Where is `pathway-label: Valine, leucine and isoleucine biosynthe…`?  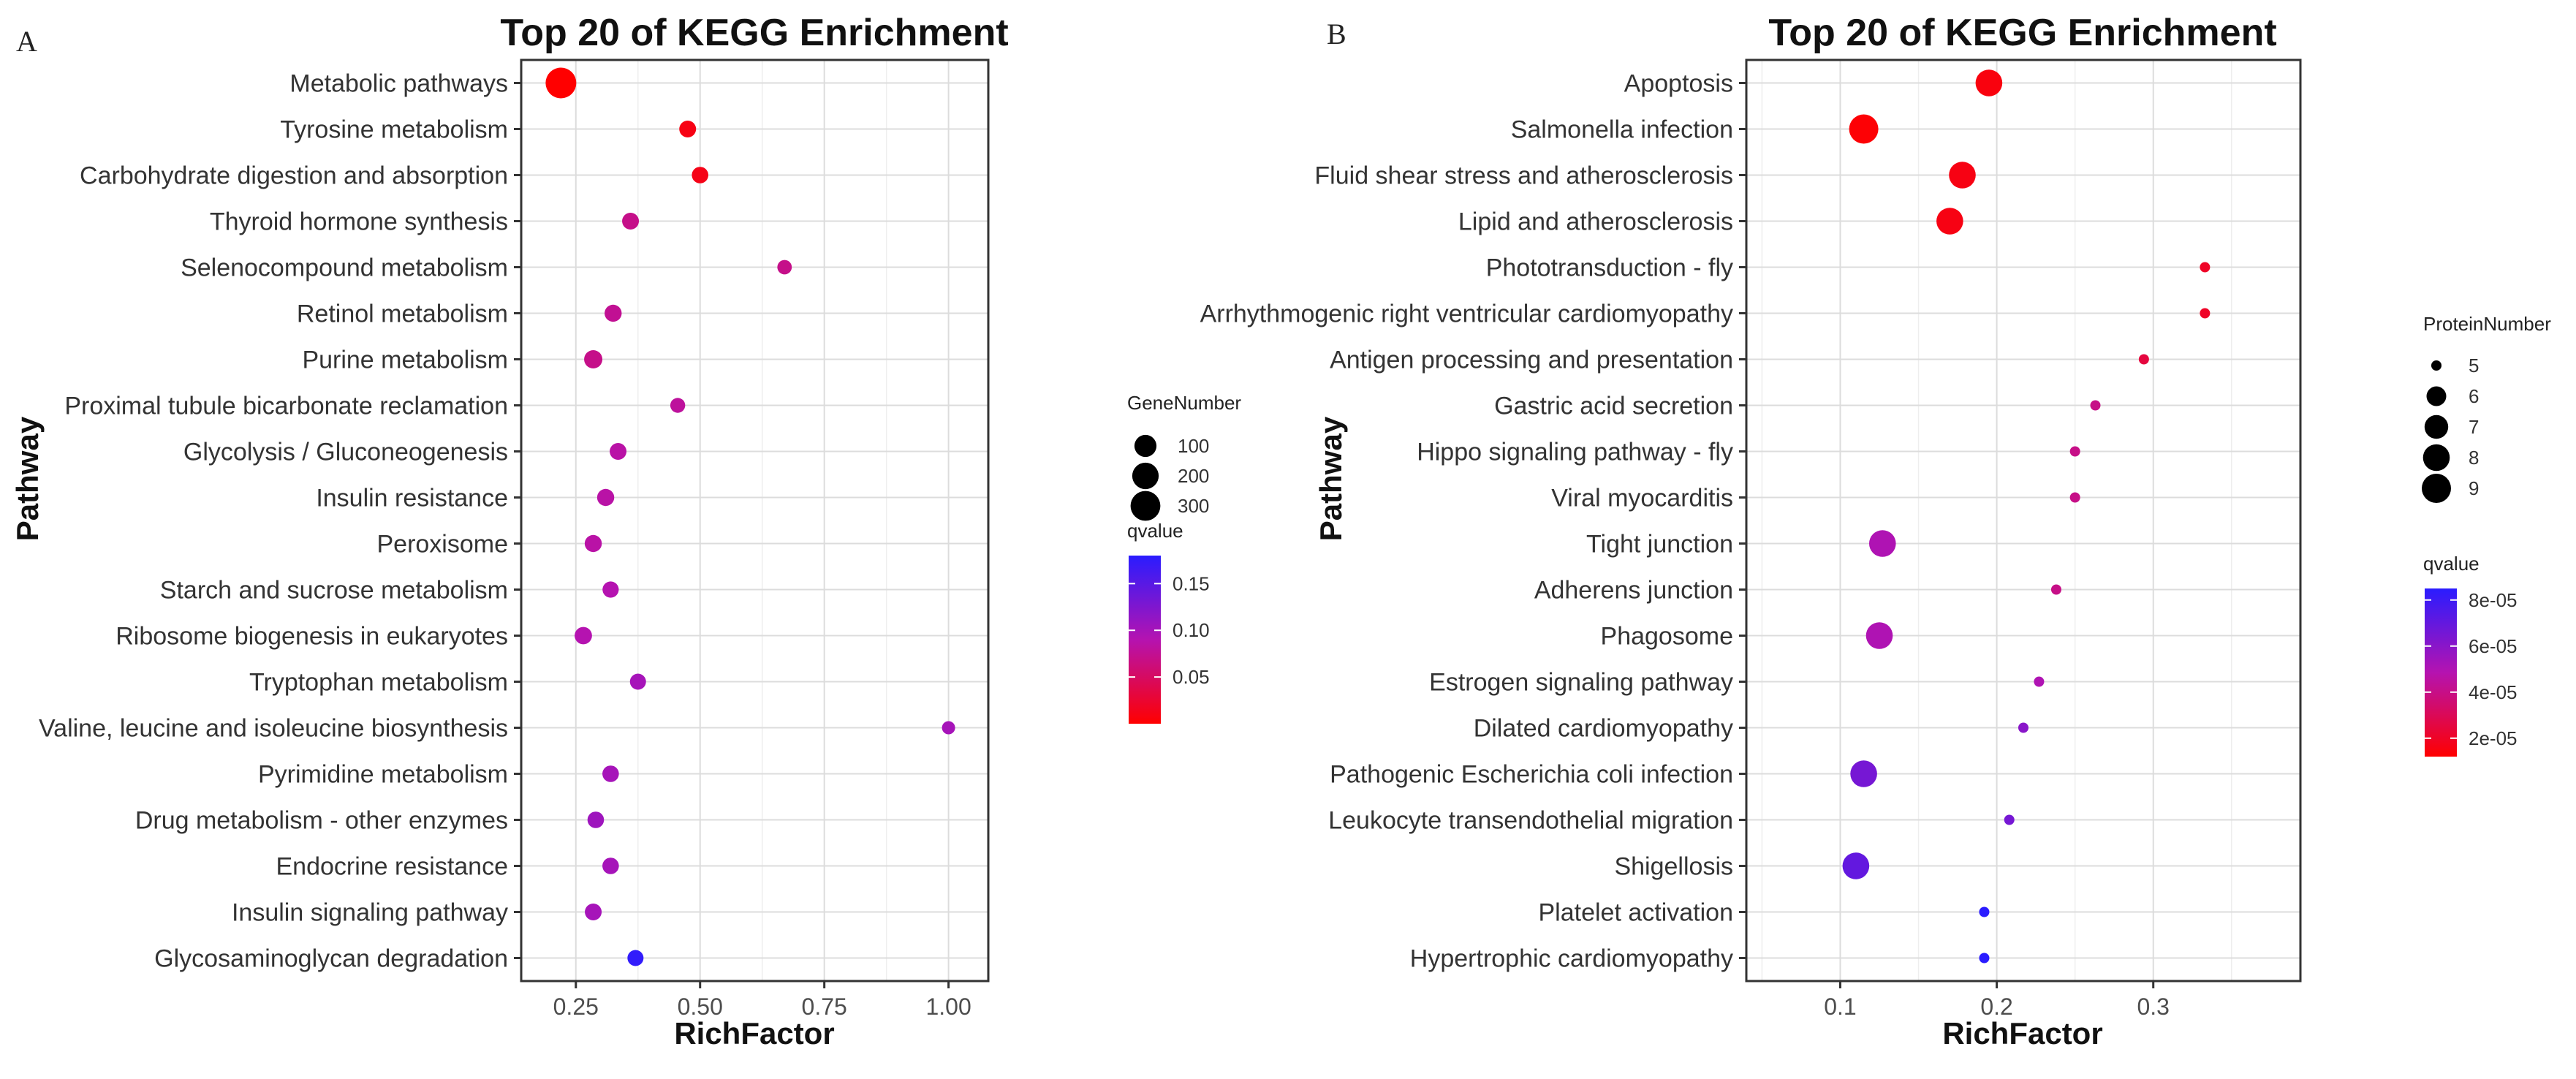 pathway-label: Valine, leucine and isoleucine biosynthe… is located at coordinates (273, 729).